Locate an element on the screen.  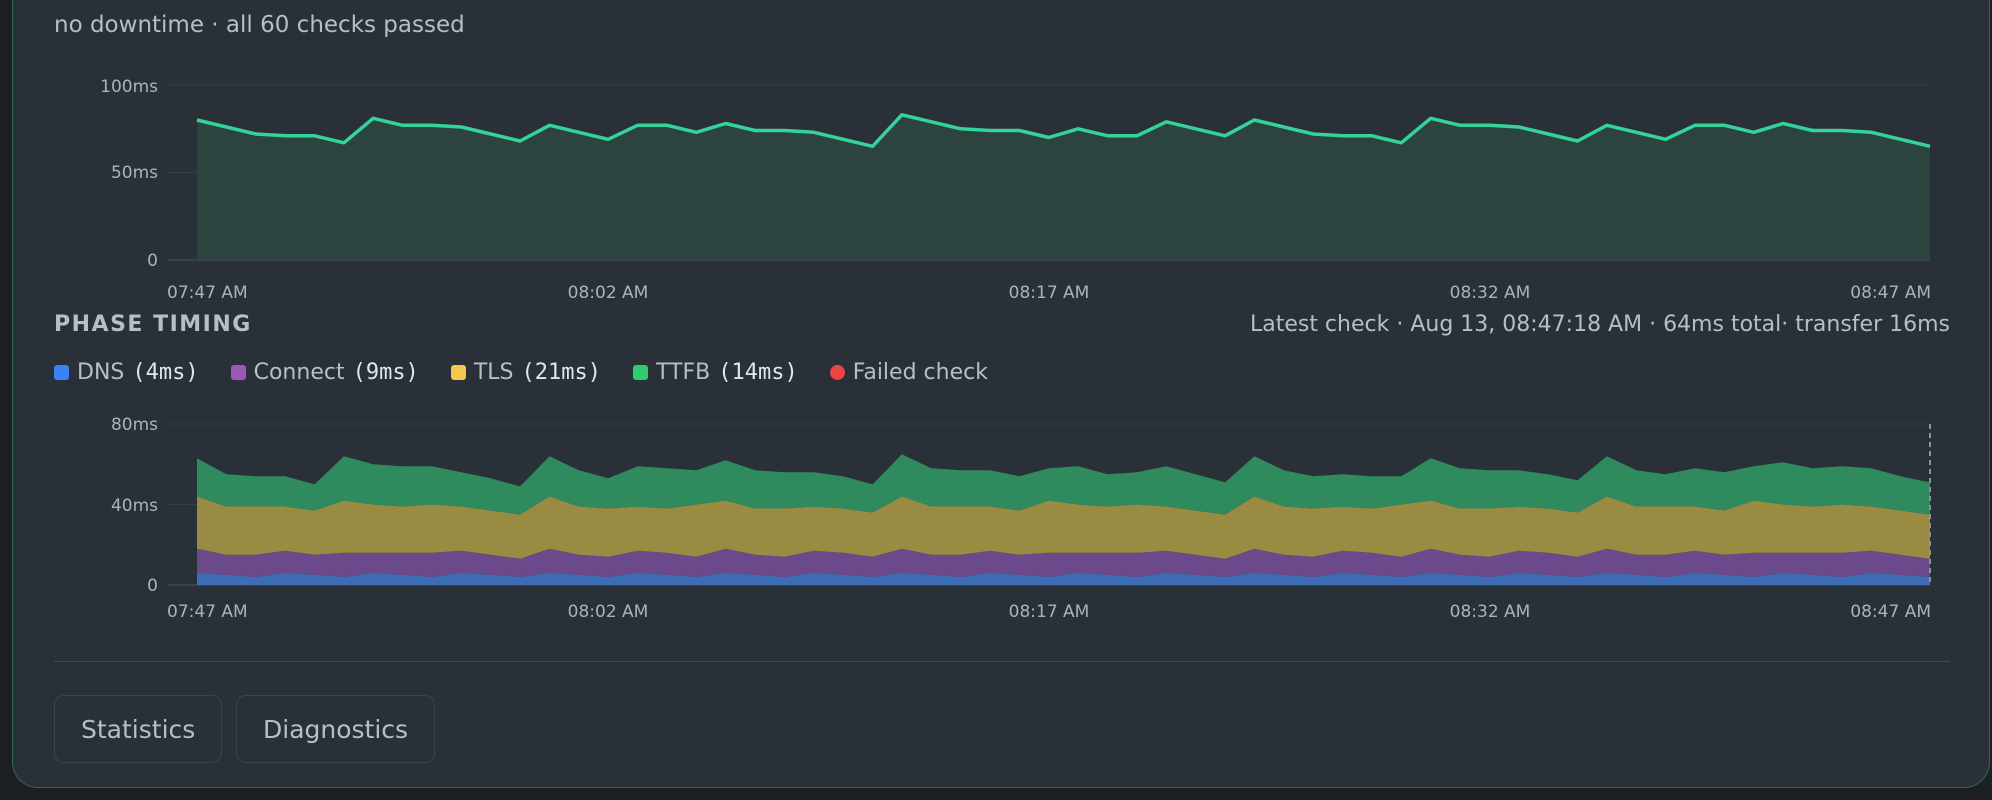
response-time-line is located at coordinates (1063, 131).